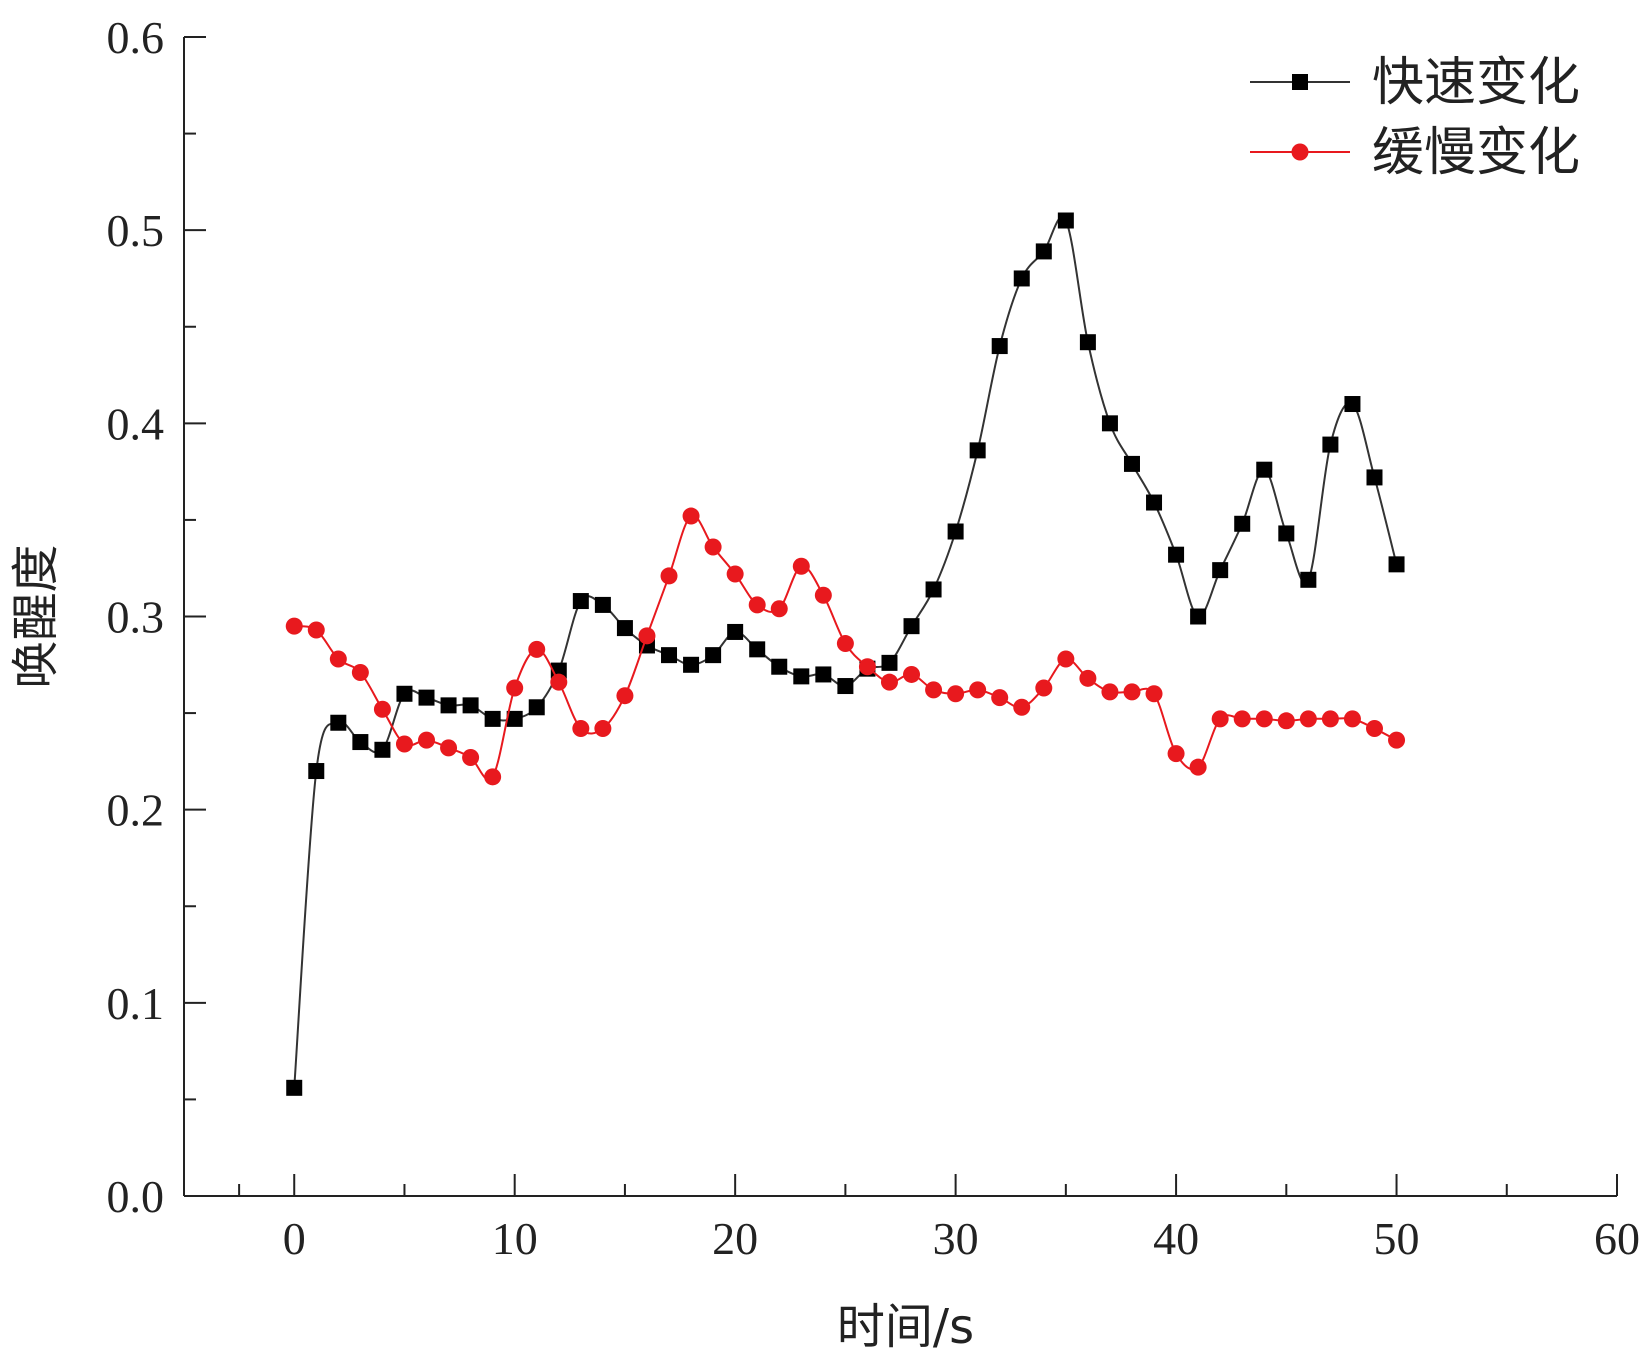  I want to click on legend-entry: 缓慢变化, so click(1415, 153).